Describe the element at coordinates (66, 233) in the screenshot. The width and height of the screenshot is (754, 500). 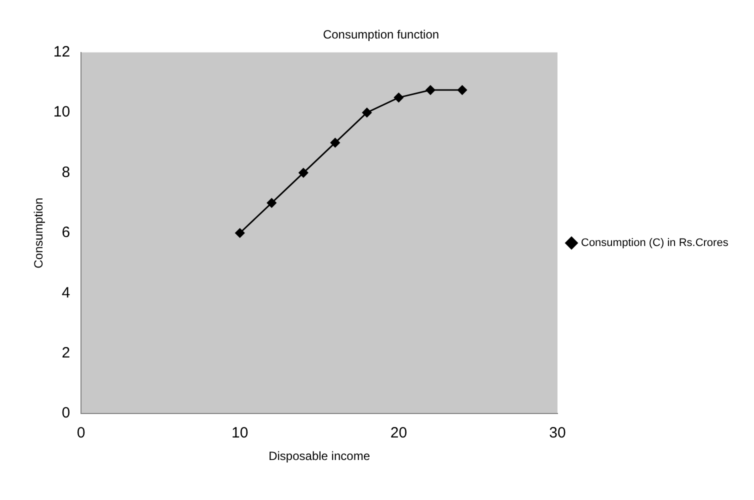
I see `y-tick-label: 6` at that location.